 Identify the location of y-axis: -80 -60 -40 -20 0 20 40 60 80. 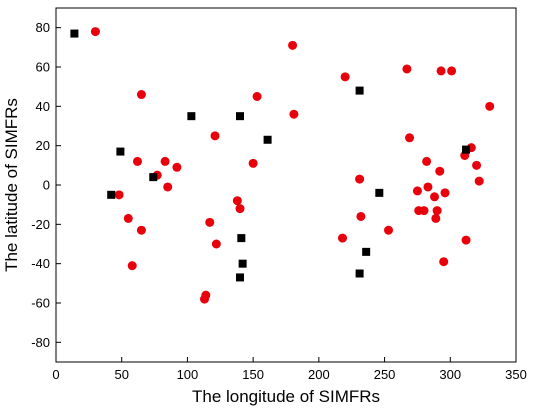
(46, 185).